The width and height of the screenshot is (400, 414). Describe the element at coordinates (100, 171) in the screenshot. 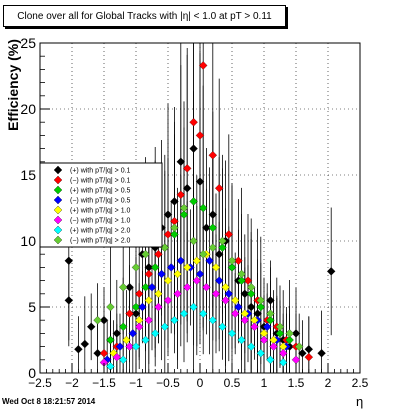

I see `legend-label: (+) with pT/|q| > 0.1` at that location.